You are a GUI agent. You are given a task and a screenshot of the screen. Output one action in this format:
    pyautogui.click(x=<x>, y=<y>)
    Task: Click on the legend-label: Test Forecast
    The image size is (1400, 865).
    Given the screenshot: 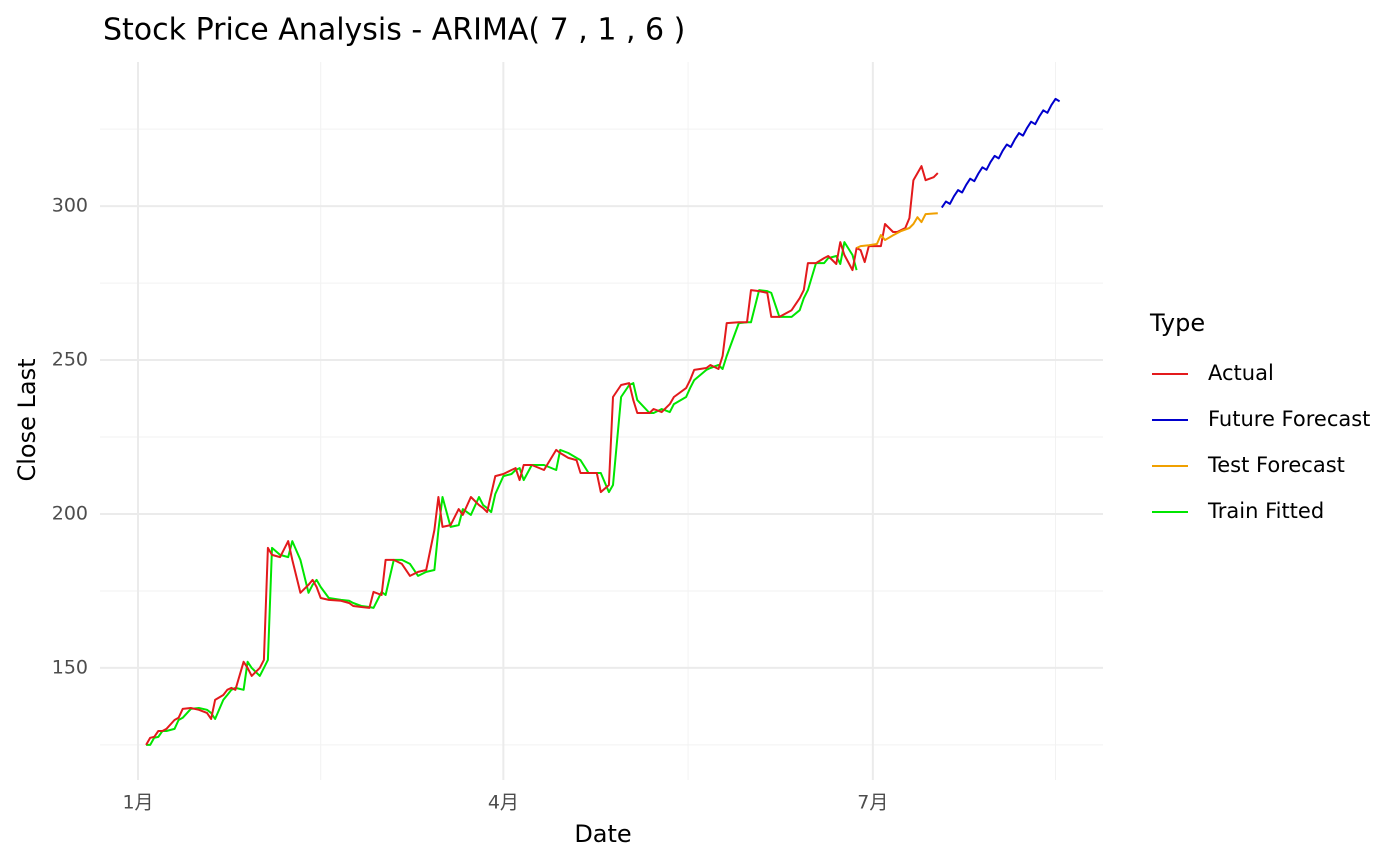 What is the action you would take?
    pyautogui.click(x=1276, y=465)
    